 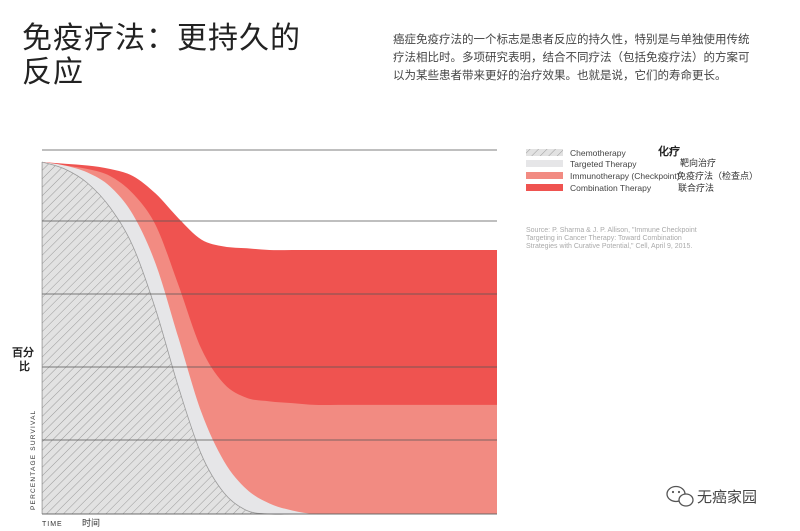 I want to click on y-axis-label: PERCENTAGE SURVIVAL, so click(x=33, y=460).